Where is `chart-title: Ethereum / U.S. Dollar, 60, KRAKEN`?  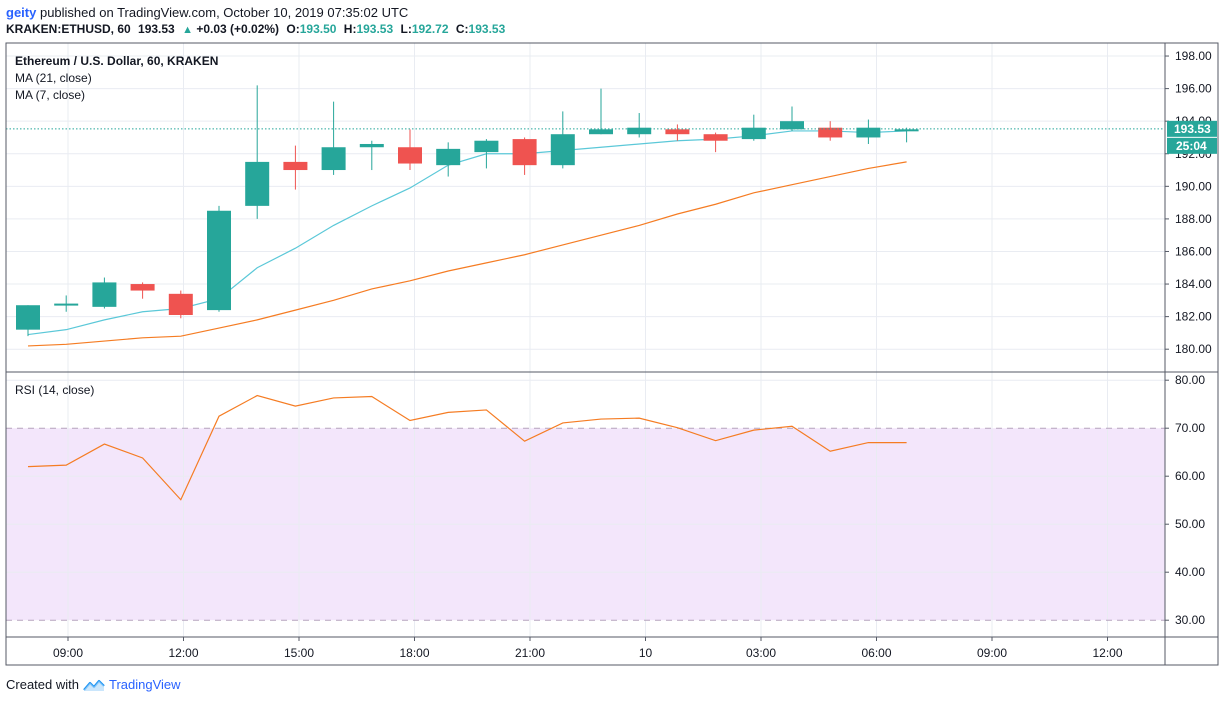 chart-title: Ethereum / U.S. Dollar, 60, KRAKEN is located at coordinates (116, 61).